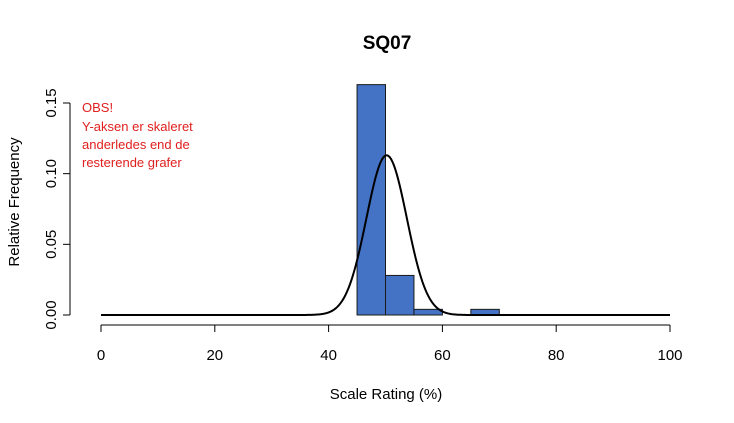 The height and width of the screenshot is (423, 734). I want to click on note-line-2: Y-aksen er skaleret, so click(137, 126).